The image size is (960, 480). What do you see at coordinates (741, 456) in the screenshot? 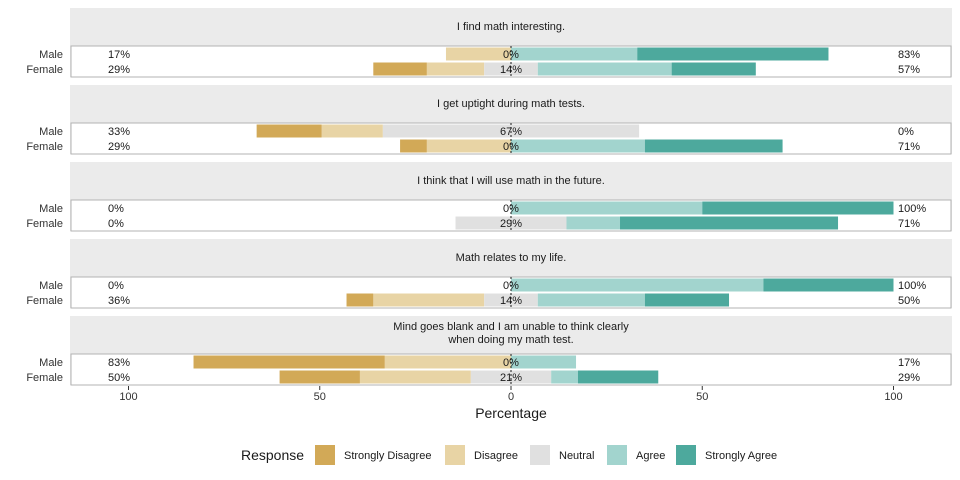
I see `legend-label: Strongly Agree` at bounding box center [741, 456].